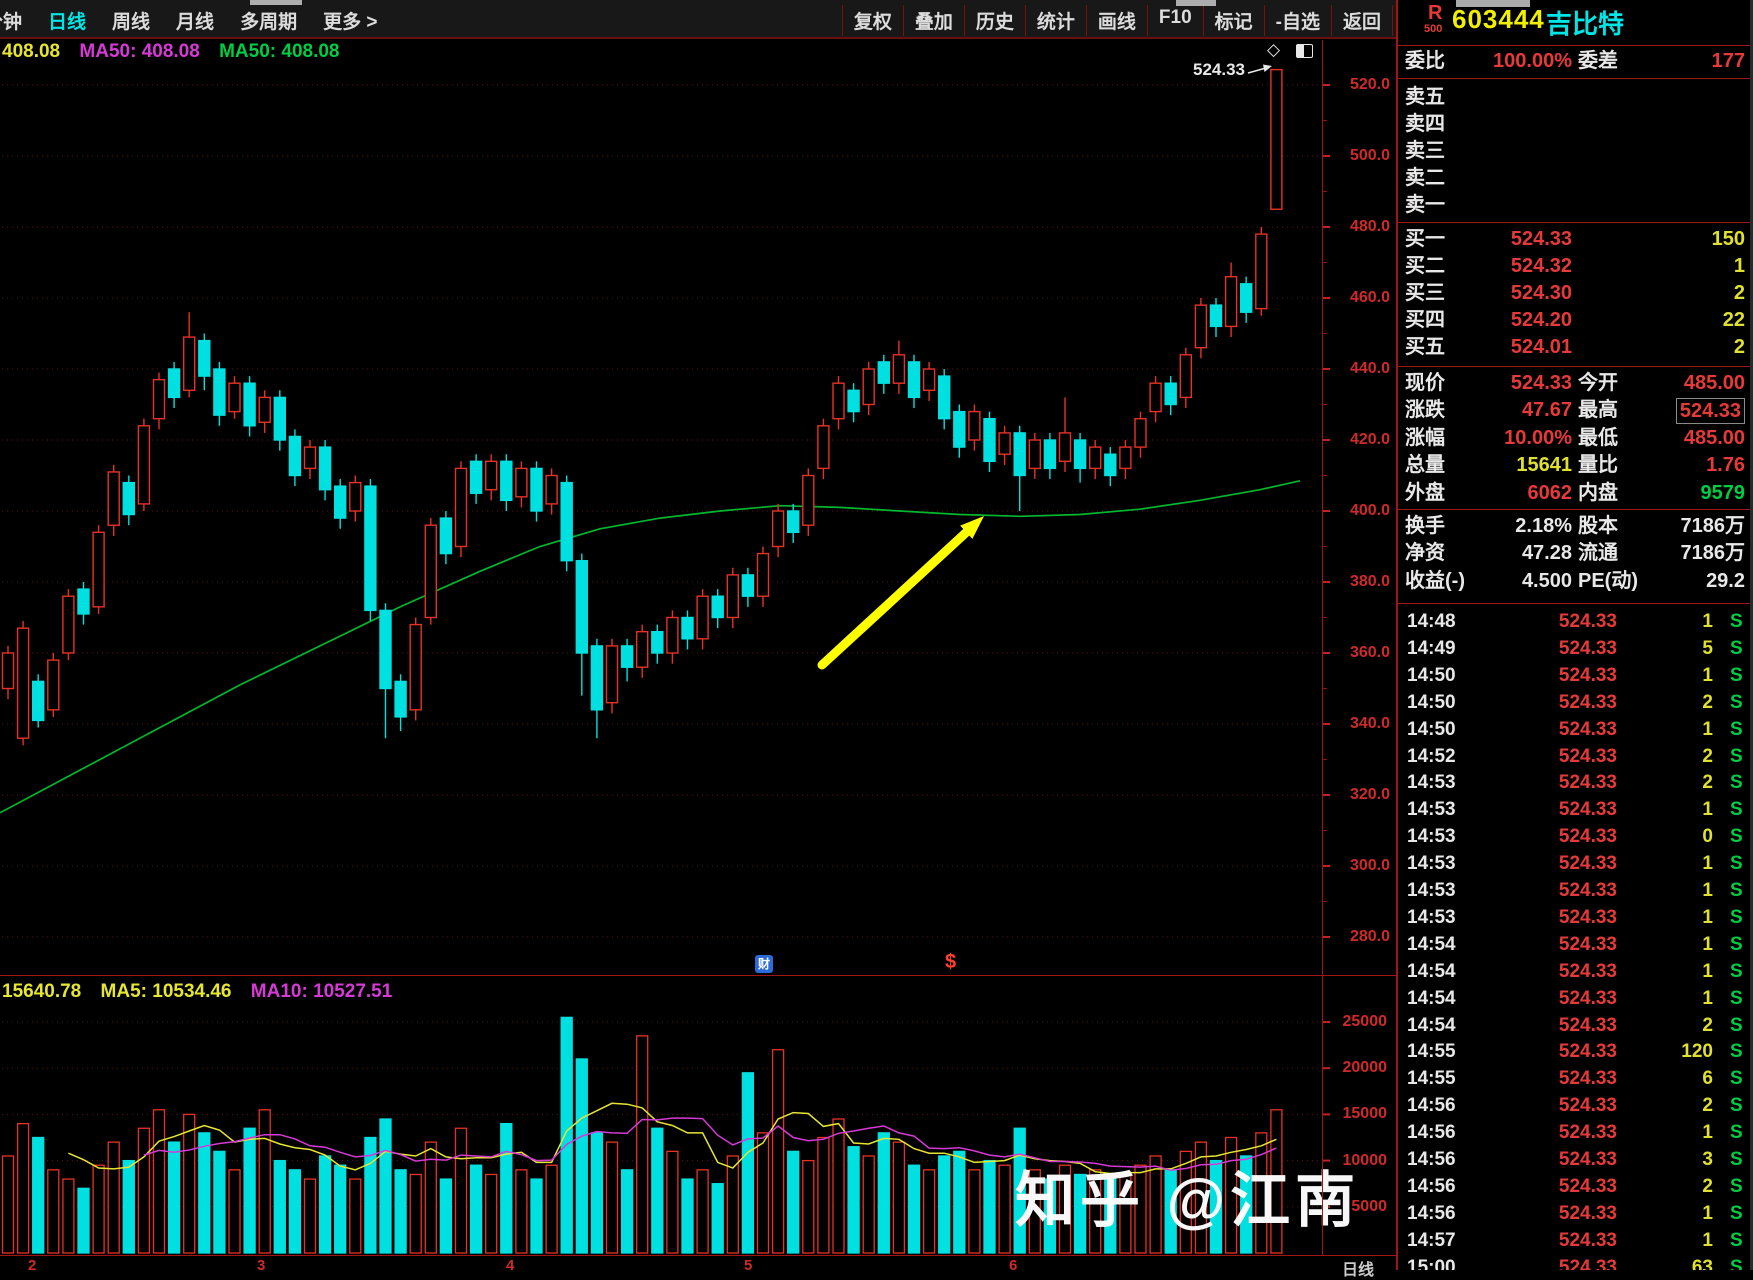  I want to click on trade-cell: 5, so click(1707, 648).